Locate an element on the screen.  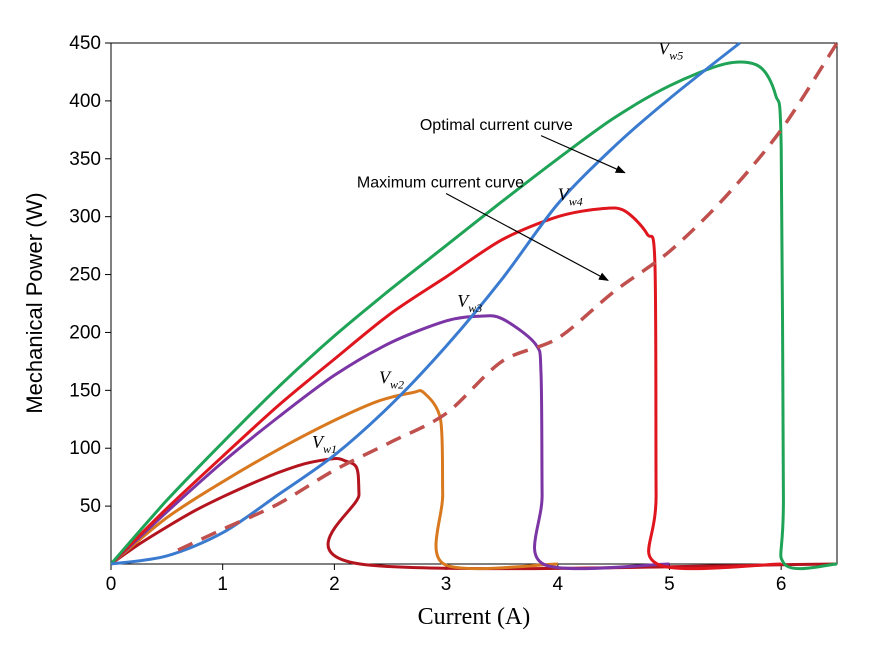
curve-label-w4: Vw4 is located at coordinates (570, 196).